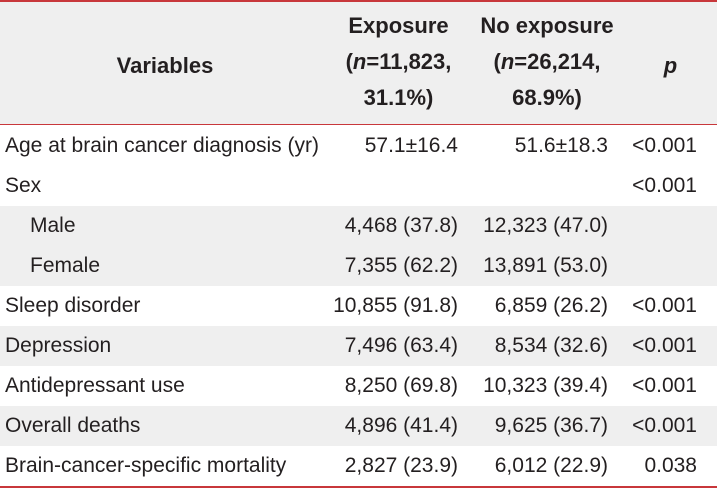 This screenshot has width=717, height=490. What do you see at coordinates (561, 145) in the screenshot?
I see `cell-no-exposure: 51.6±18.3` at bounding box center [561, 145].